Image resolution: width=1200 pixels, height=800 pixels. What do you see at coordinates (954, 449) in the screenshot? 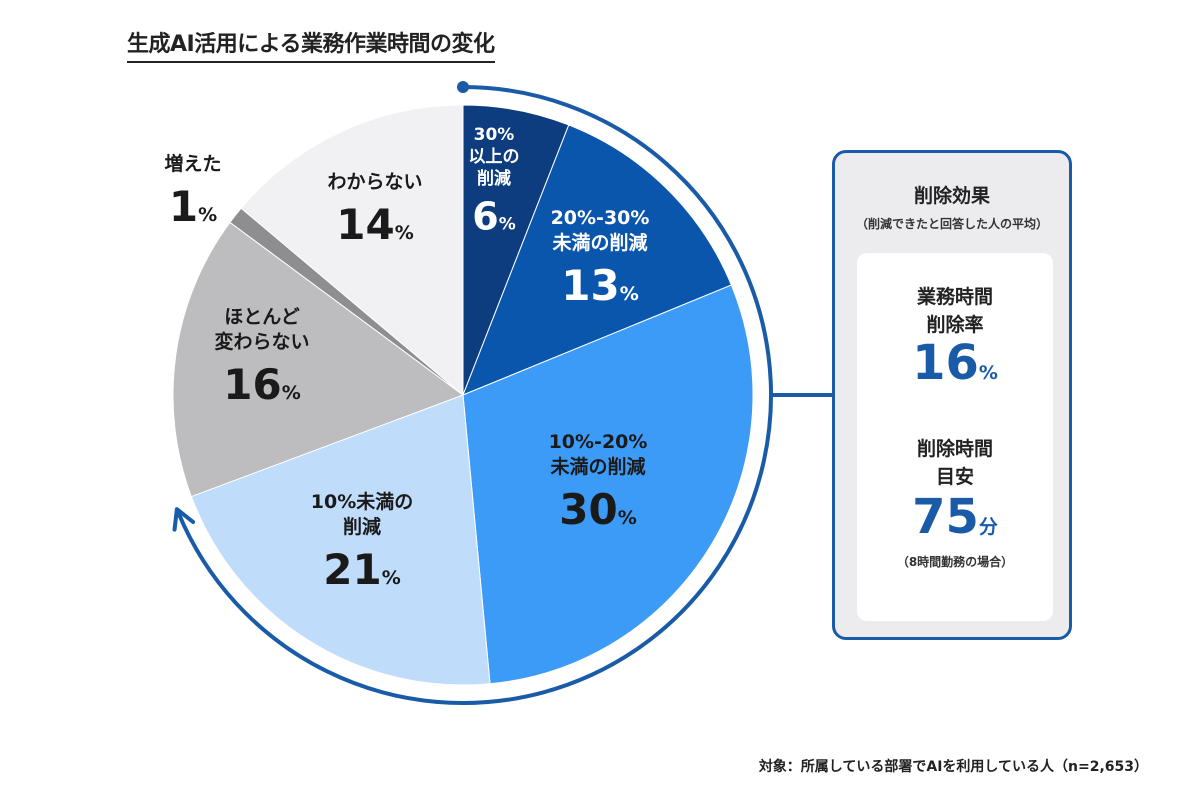
I see `metric2-label-line1: 削除時間` at bounding box center [954, 449].